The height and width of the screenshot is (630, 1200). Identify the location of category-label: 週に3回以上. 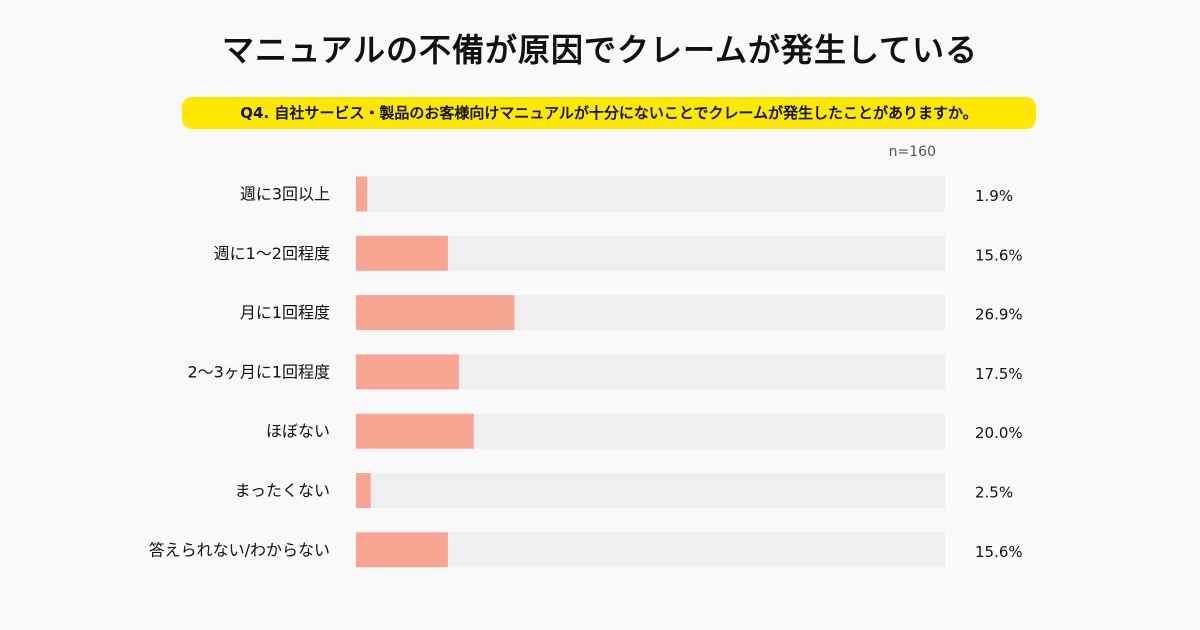
(285, 194).